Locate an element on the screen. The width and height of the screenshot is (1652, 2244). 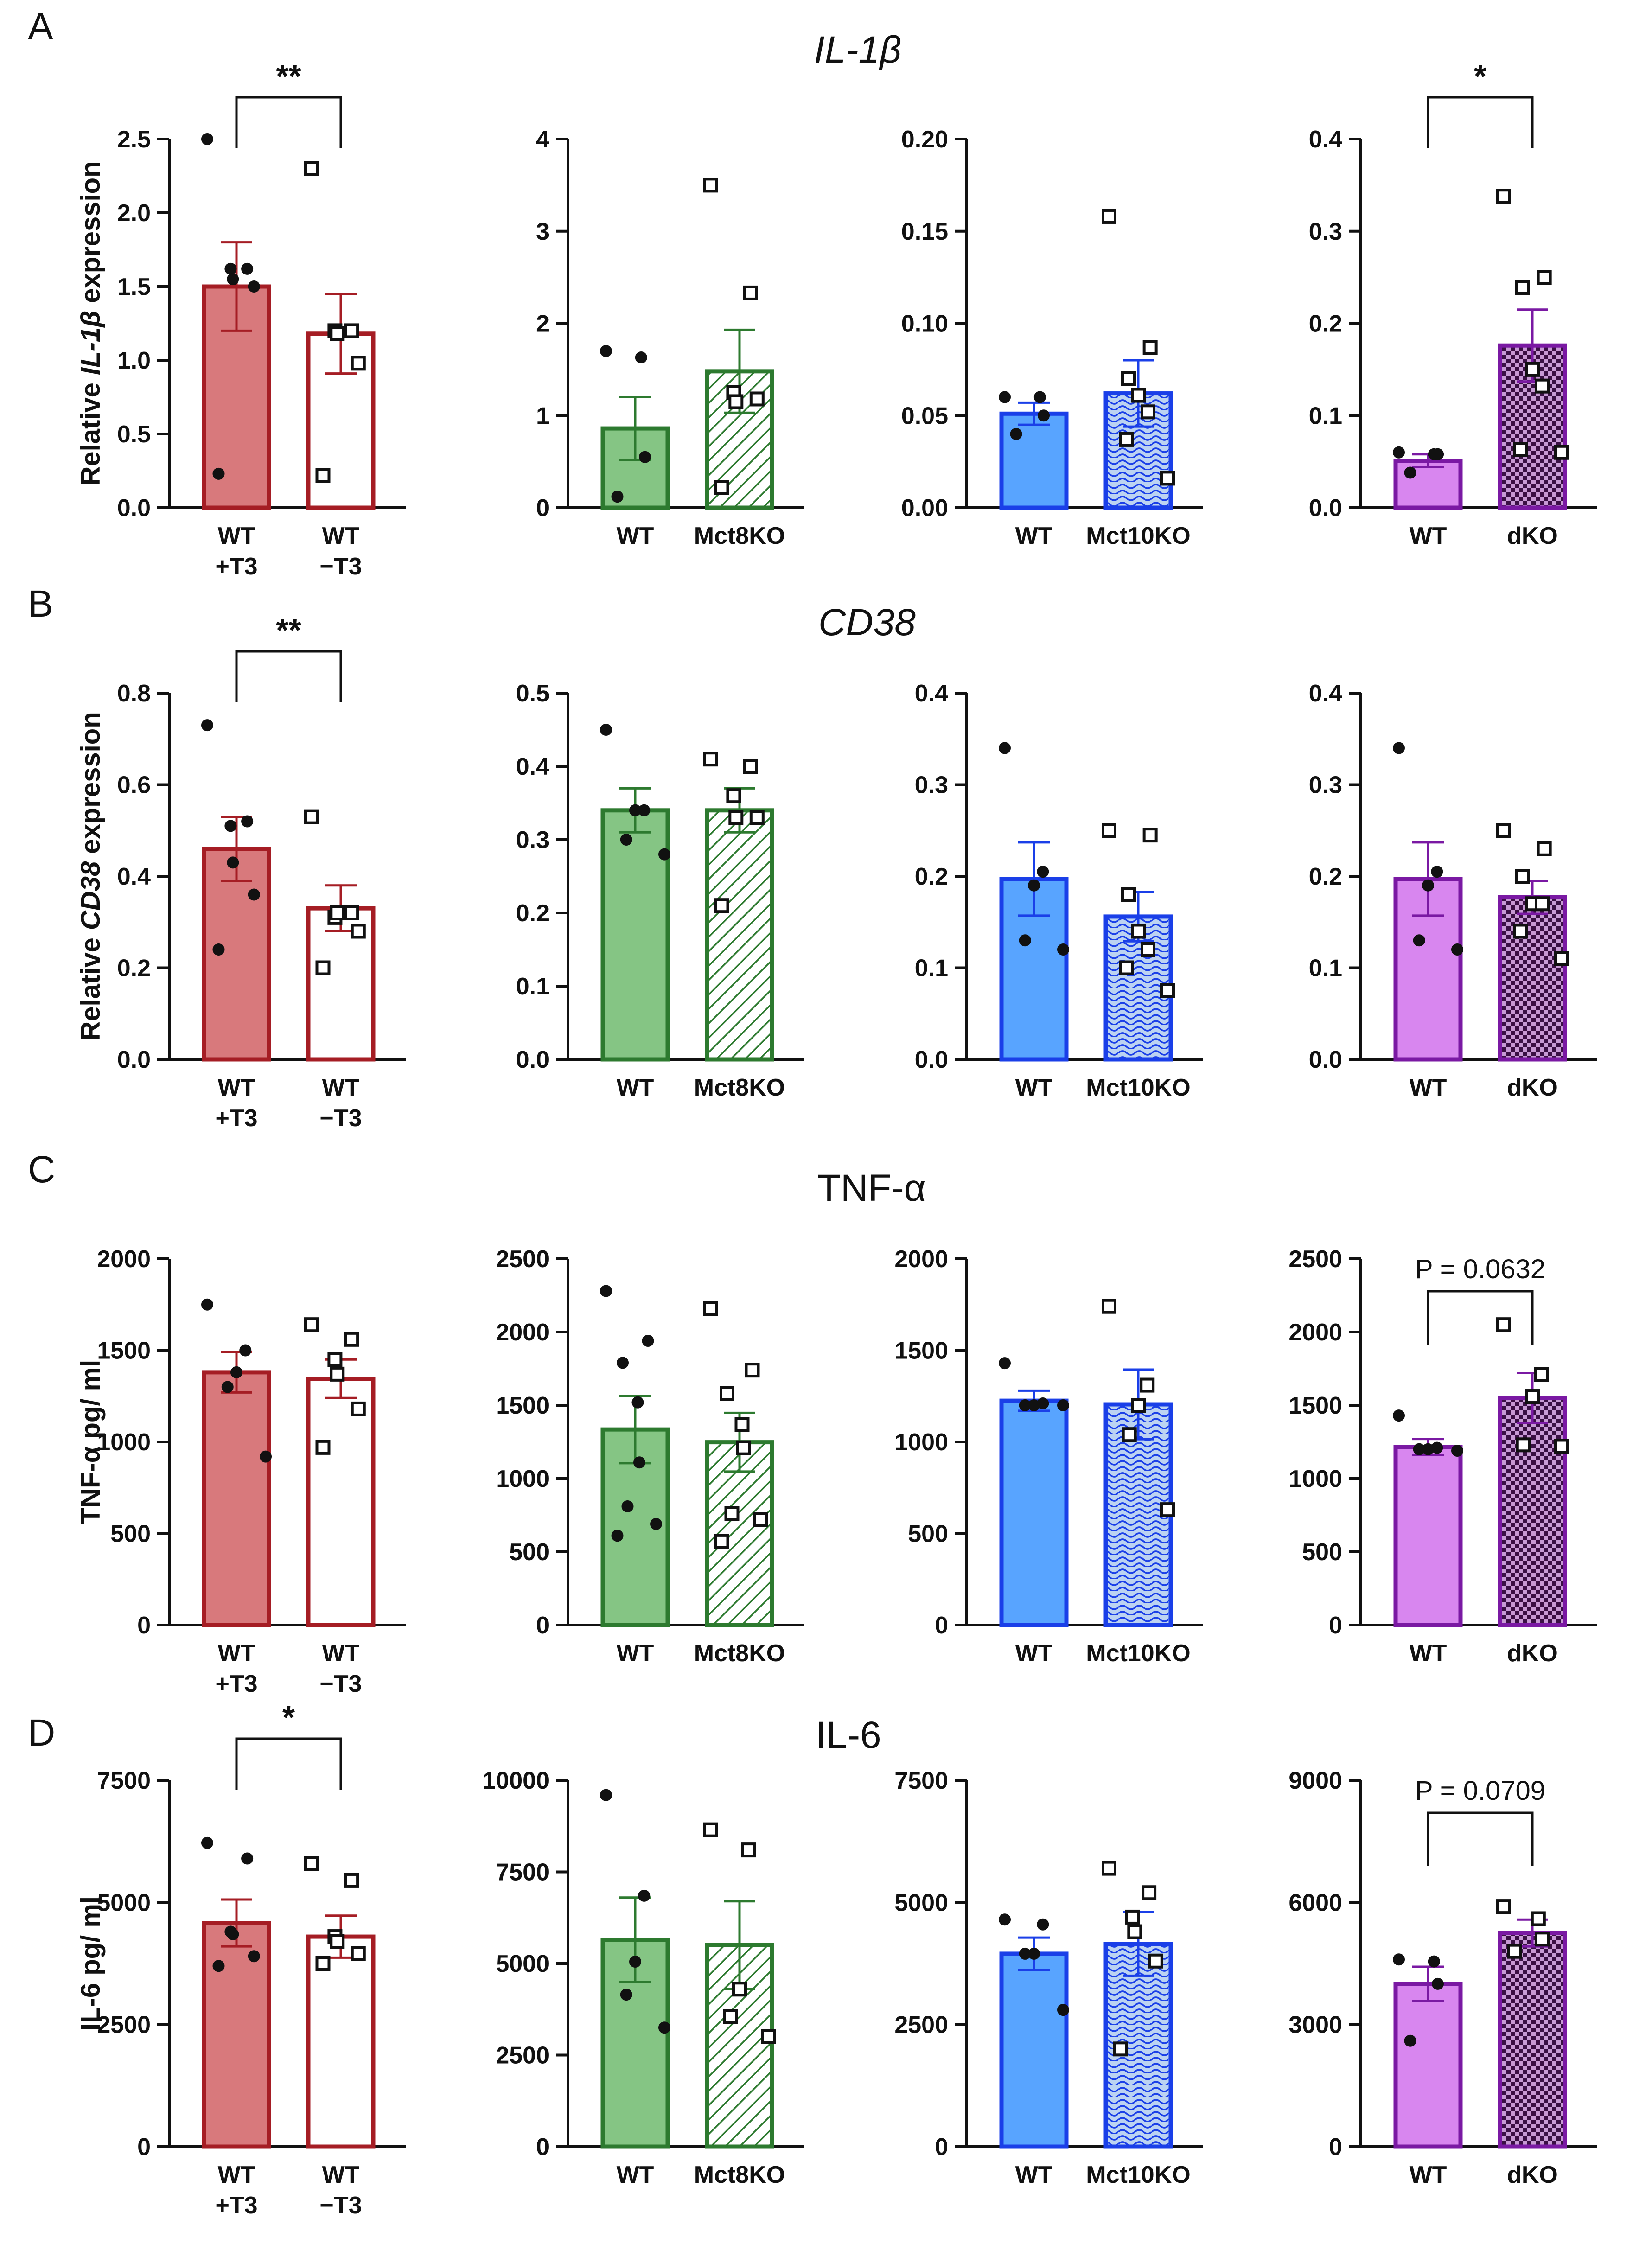
y-tick-label: 2.5 is located at coordinates (134, 139).